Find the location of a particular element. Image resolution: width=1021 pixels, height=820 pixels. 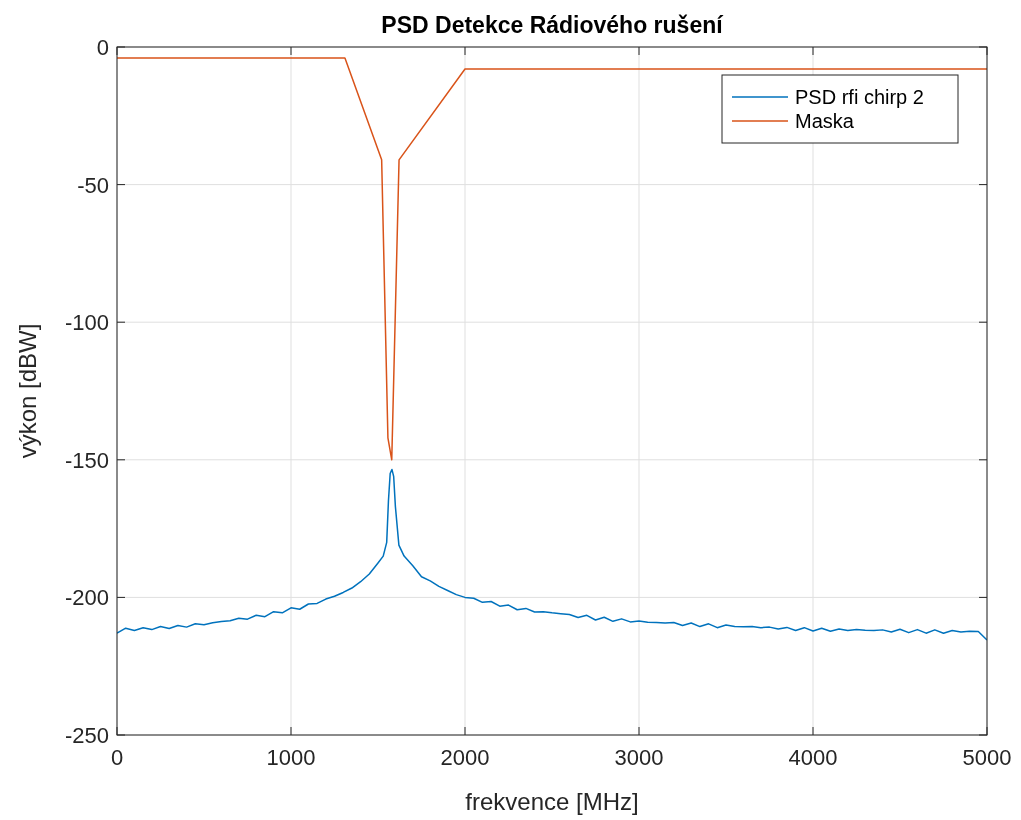

x-tick-label: 1000 is located at coordinates (291, 757).